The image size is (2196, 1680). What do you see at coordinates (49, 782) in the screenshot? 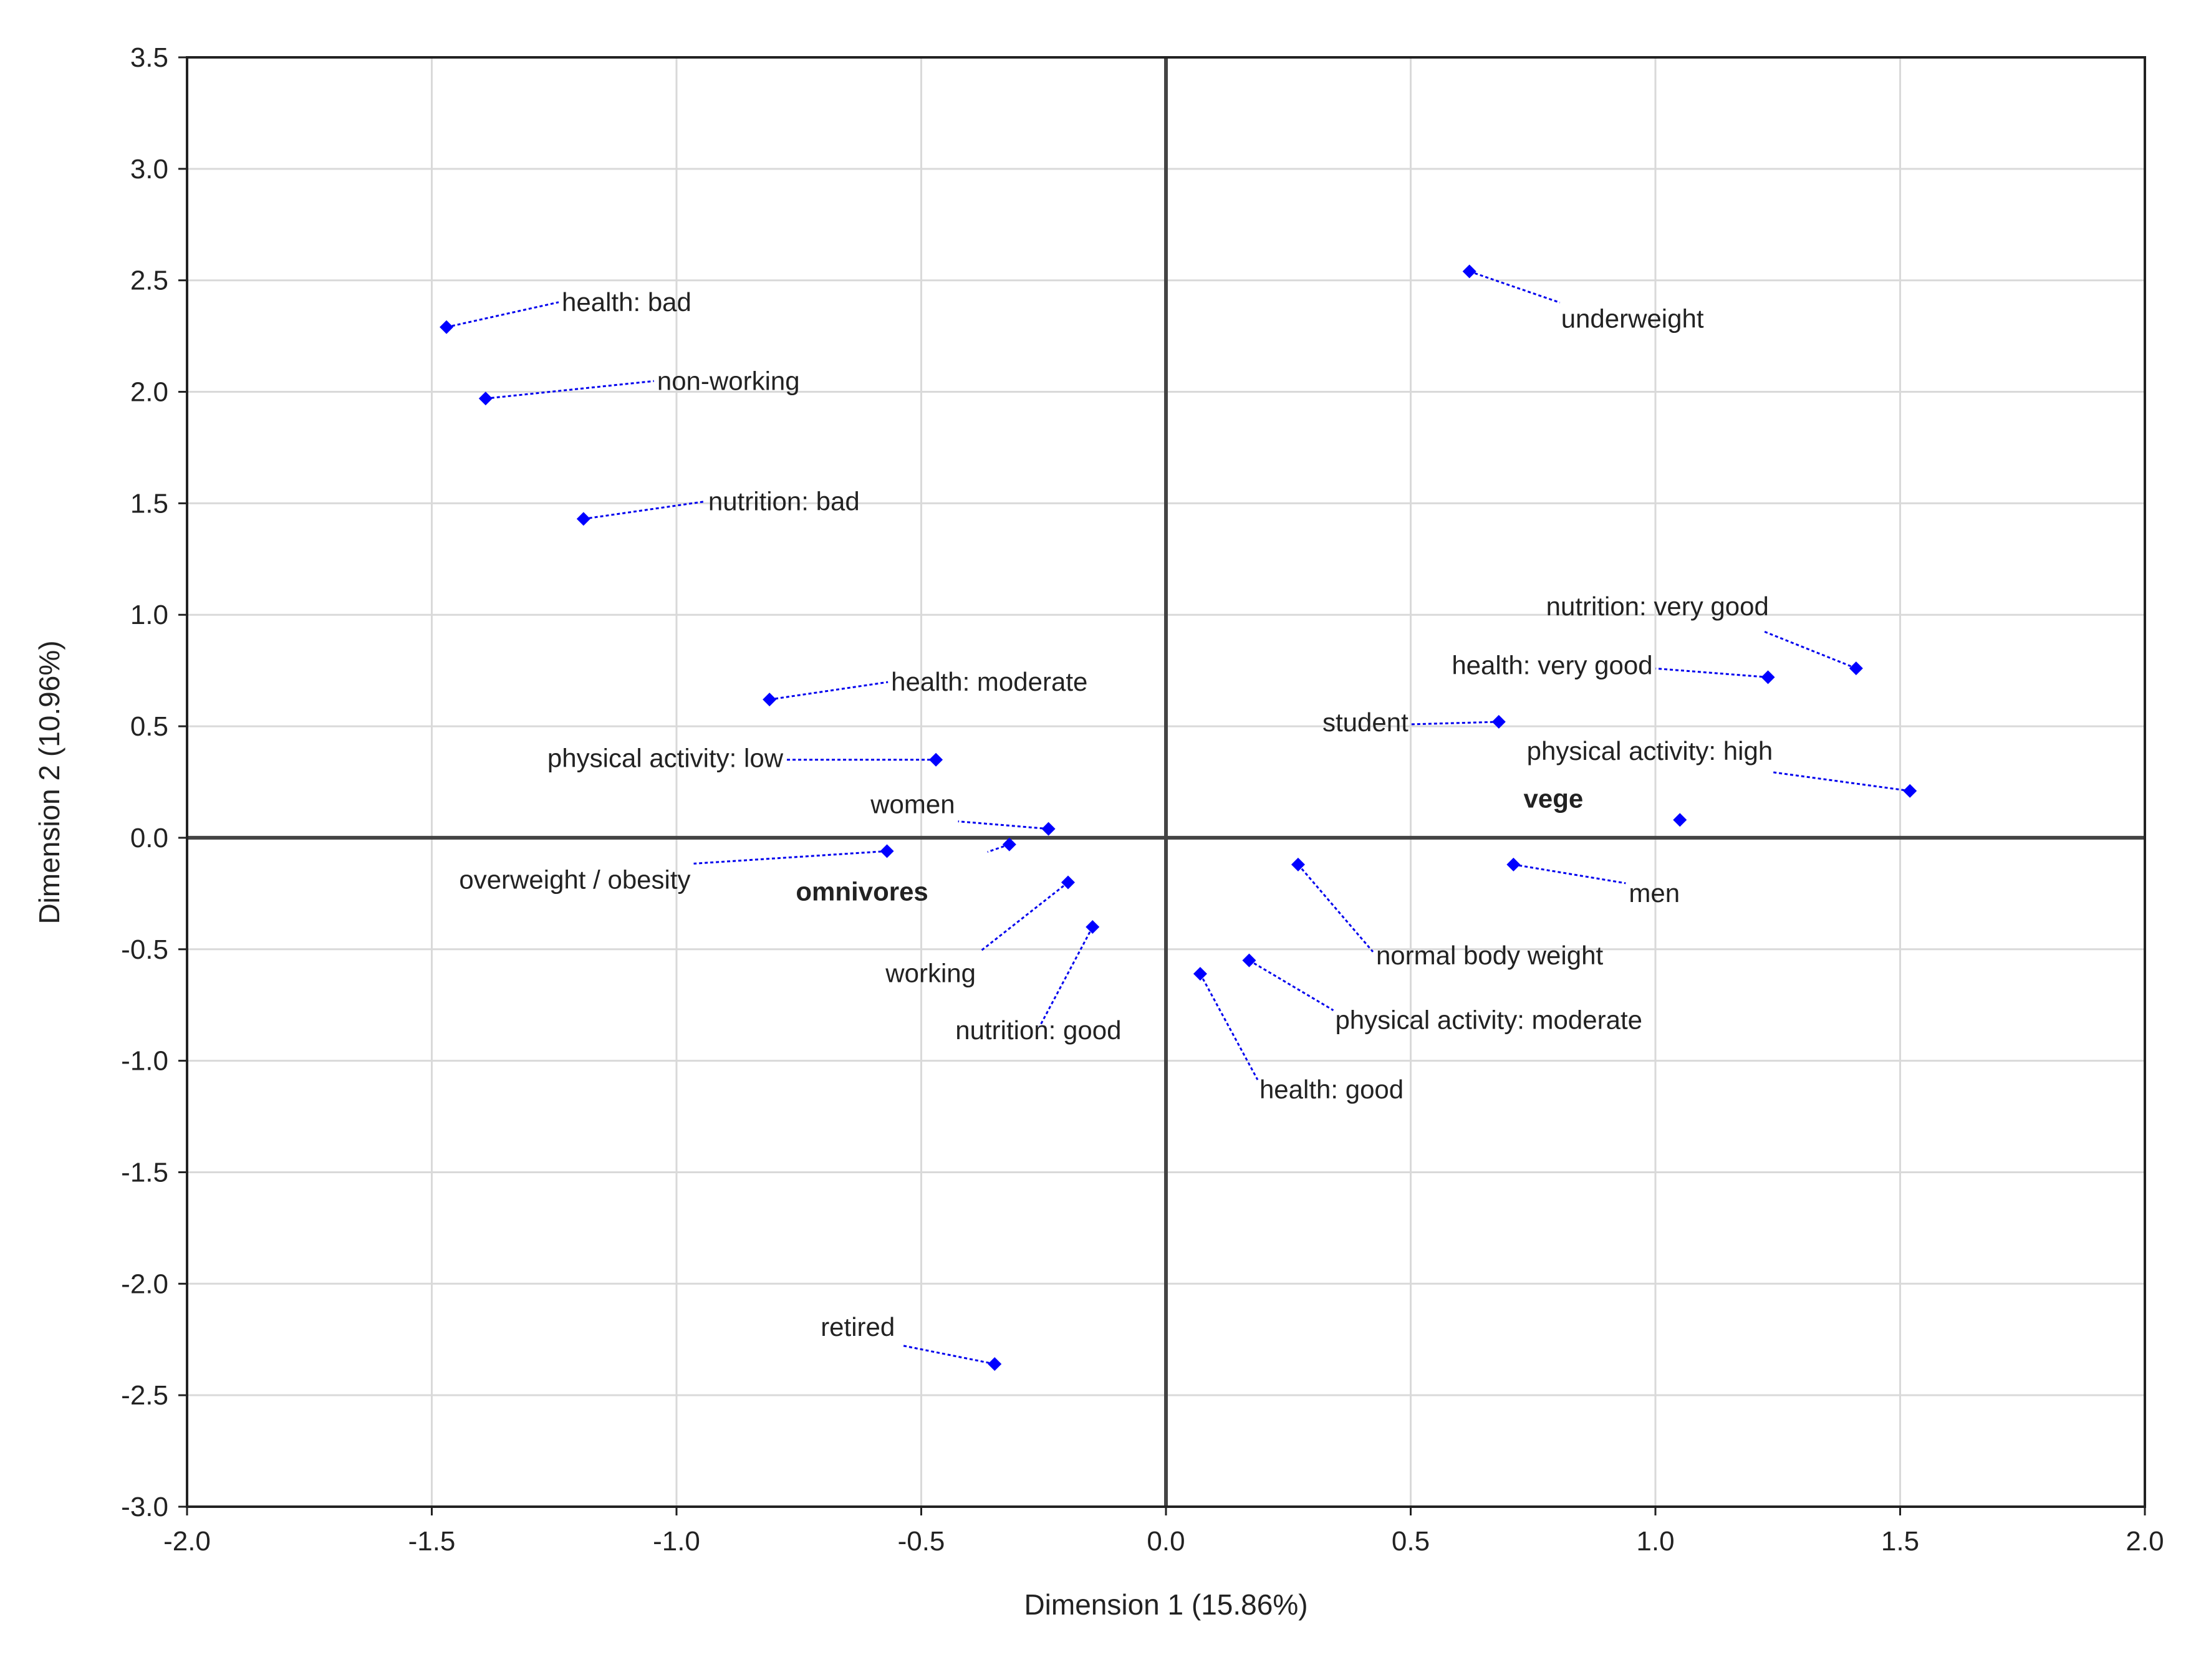
I see `y-axis-title: Dimension 2 (10.96%)` at bounding box center [49, 782].